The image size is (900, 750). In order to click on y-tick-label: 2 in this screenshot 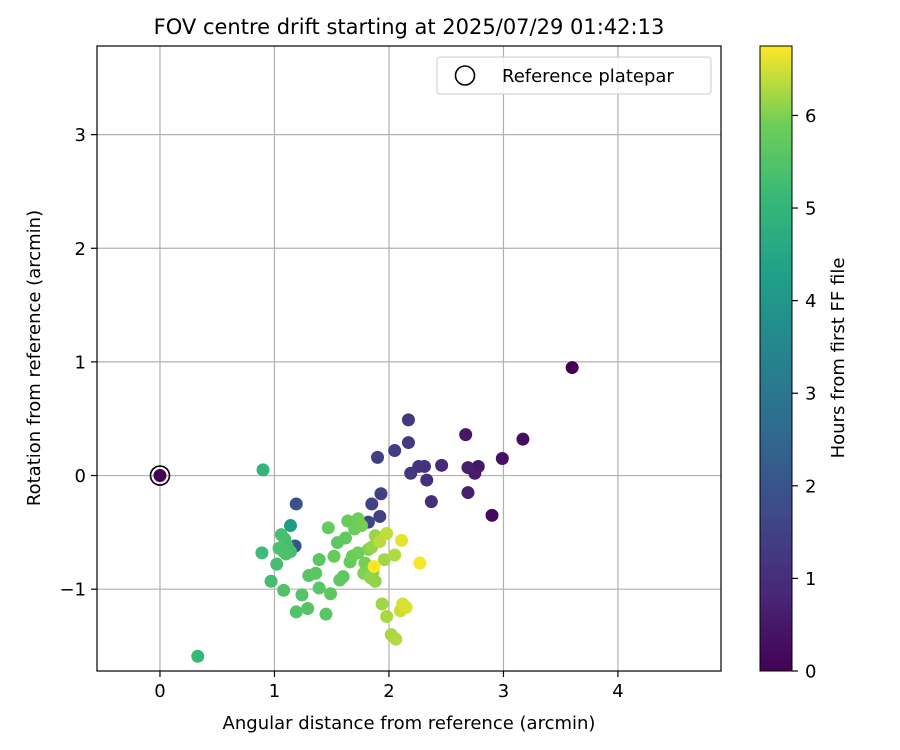, I will do `click(80, 249)`.